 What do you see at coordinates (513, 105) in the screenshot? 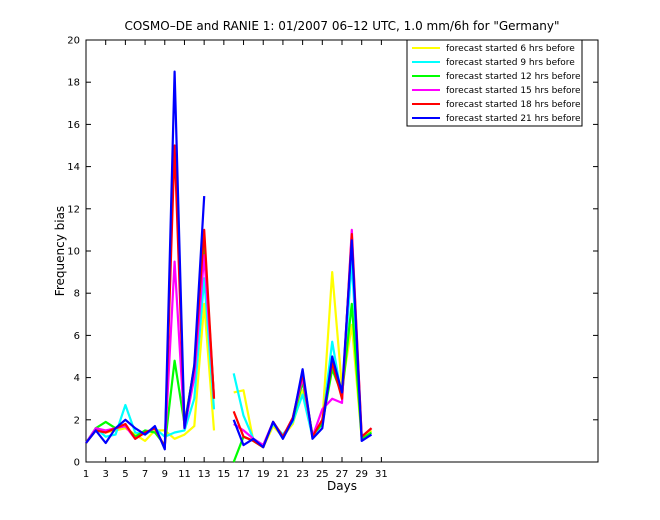
I see `legend-entry-label: forecast started 18 hrs before` at bounding box center [513, 105].